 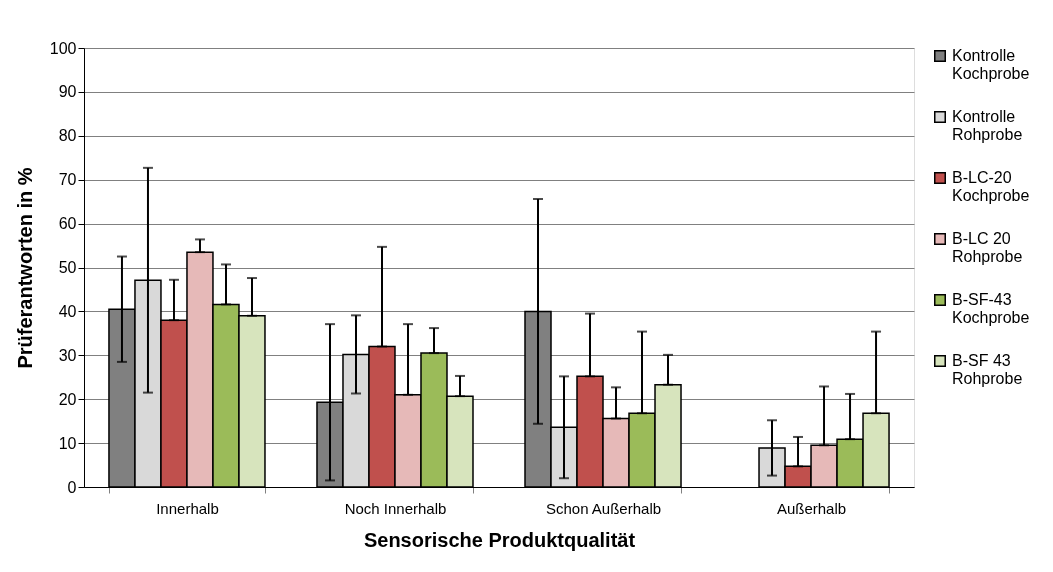 I want to click on y-tick-label: 40, so click(x=67, y=311).